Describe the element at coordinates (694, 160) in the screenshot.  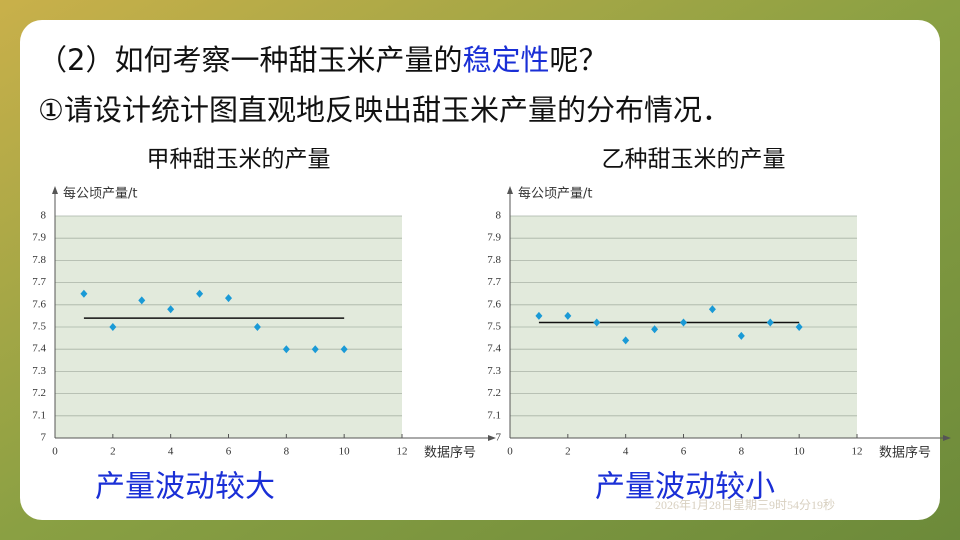
I see `chart-title: 乙种甜玉米的产量` at that location.